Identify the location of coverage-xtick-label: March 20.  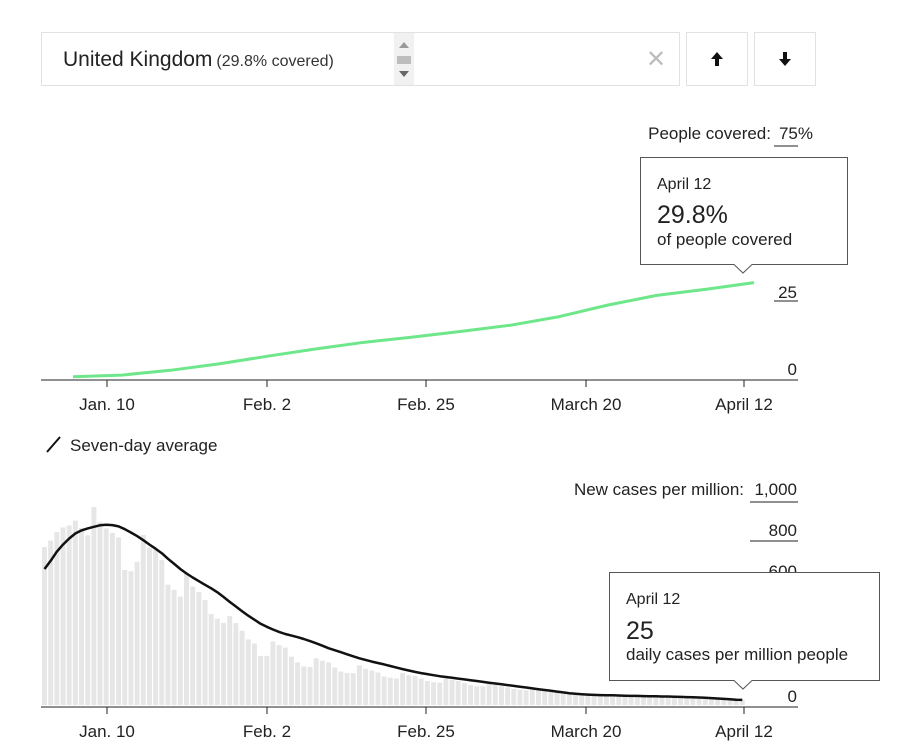
(586, 404).